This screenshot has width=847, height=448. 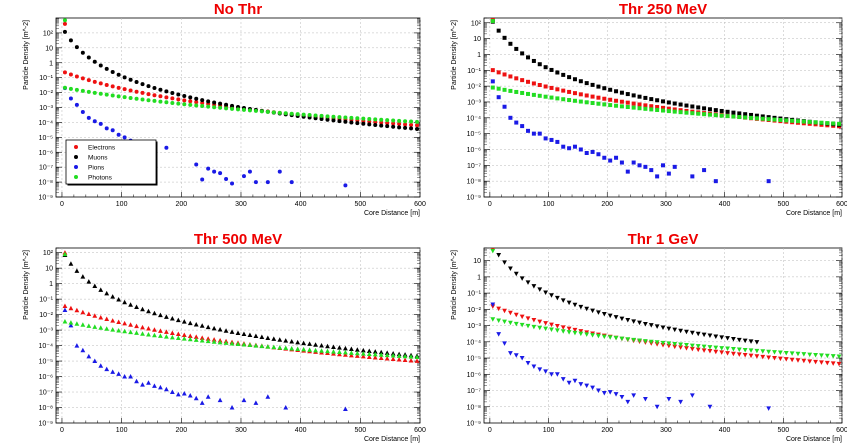 What do you see at coordinates (51, 284) in the screenshot?
I see `y-tick-label: 1` at bounding box center [51, 284].